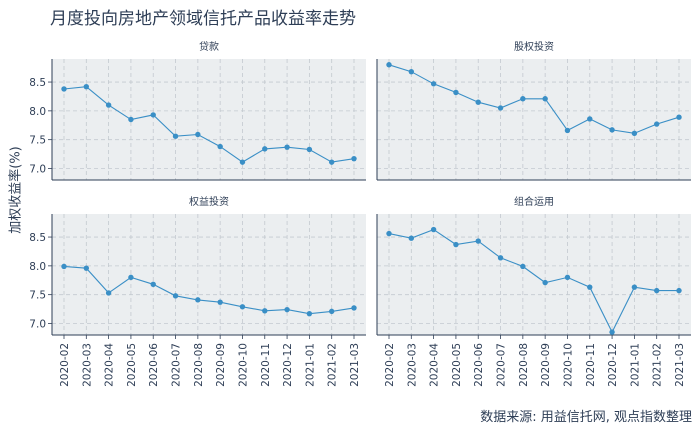 Image resolution: width=700 pixels, height=432 pixels. I want to click on facet-label: 贷款, so click(209, 46).